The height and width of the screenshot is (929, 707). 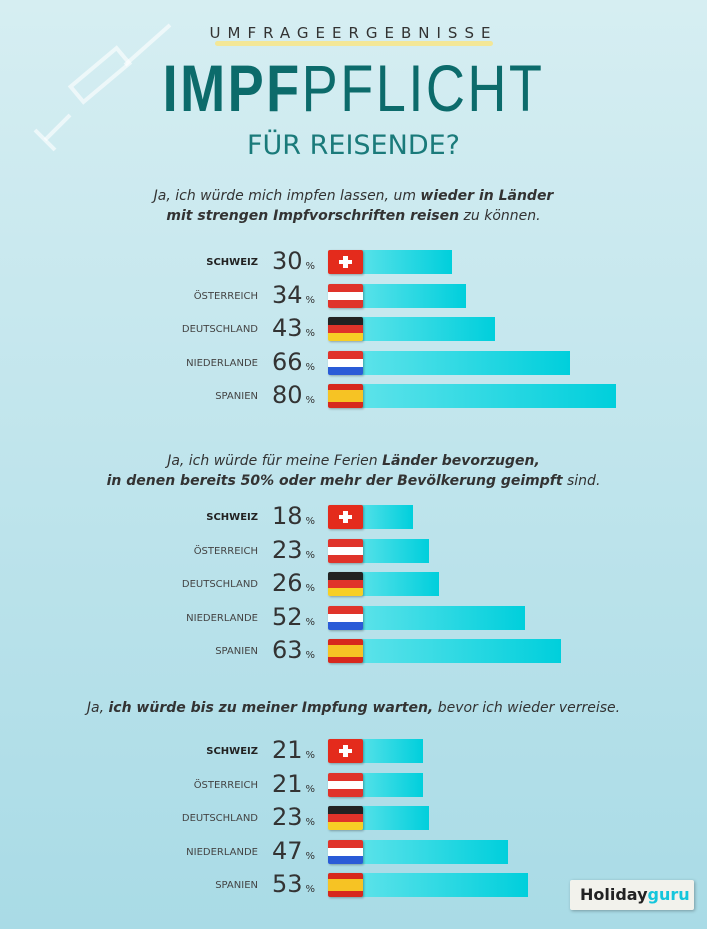 What do you see at coordinates (287, 328) in the screenshot?
I see `value-number: 43` at bounding box center [287, 328].